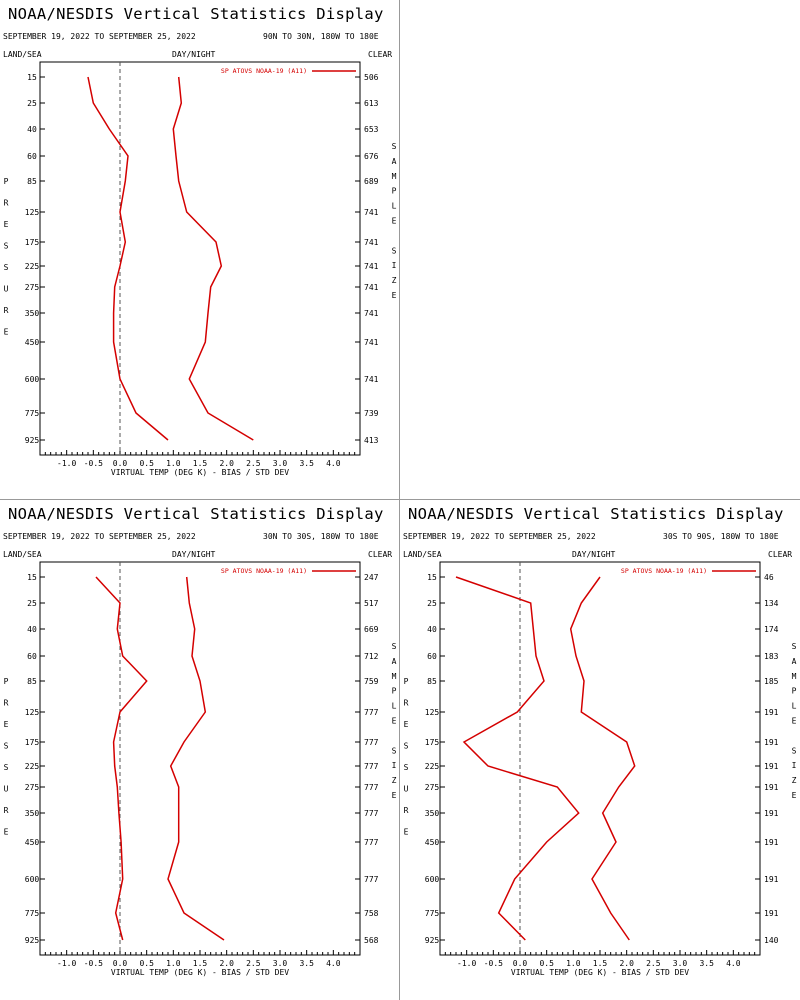  I want to click on sample-size-label: 653, so click(371, 129).